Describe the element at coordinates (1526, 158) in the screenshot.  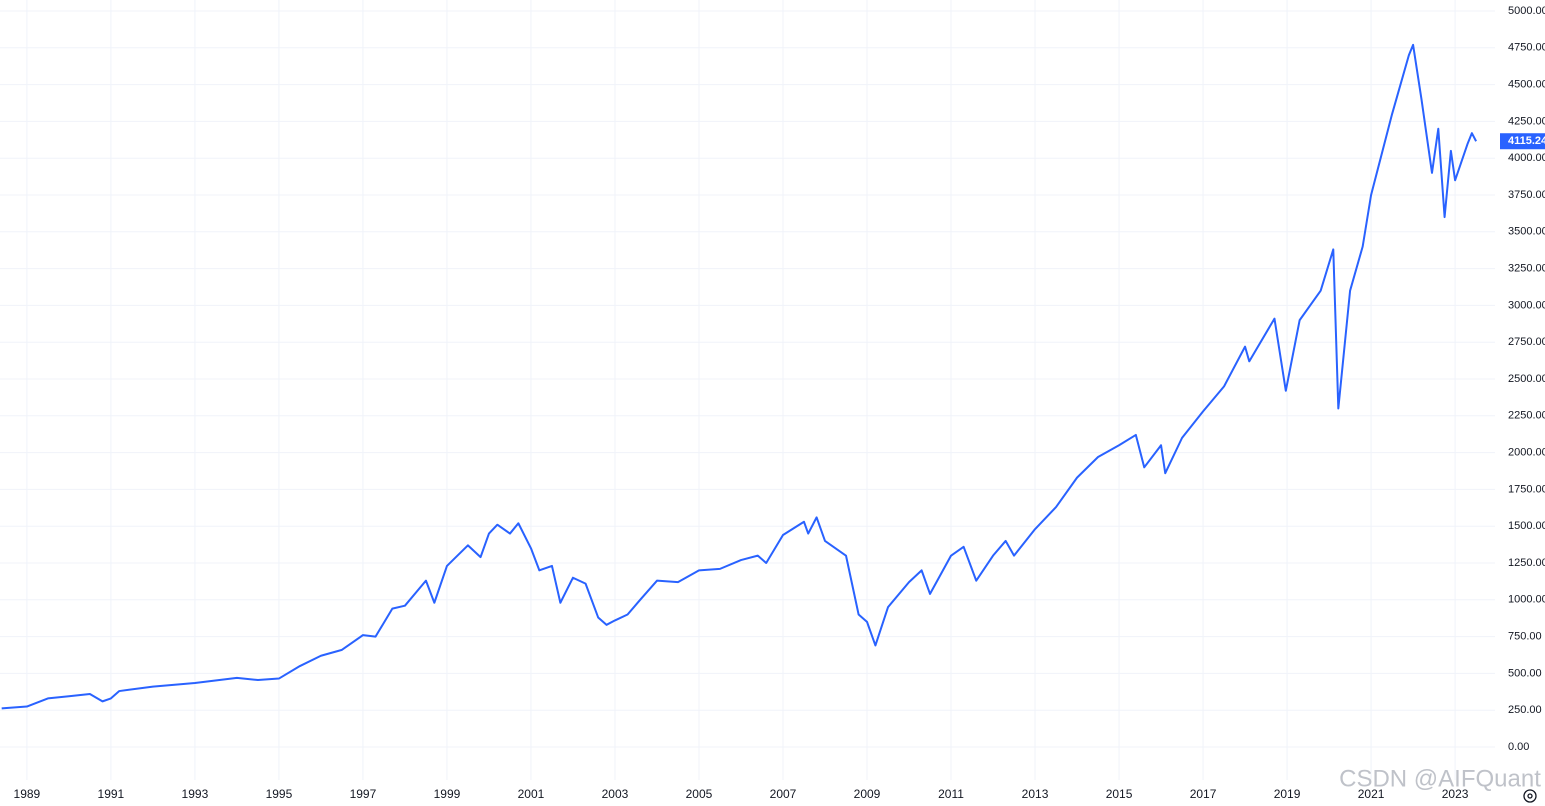
I see `y-tick-label: 4000.00` at that location.